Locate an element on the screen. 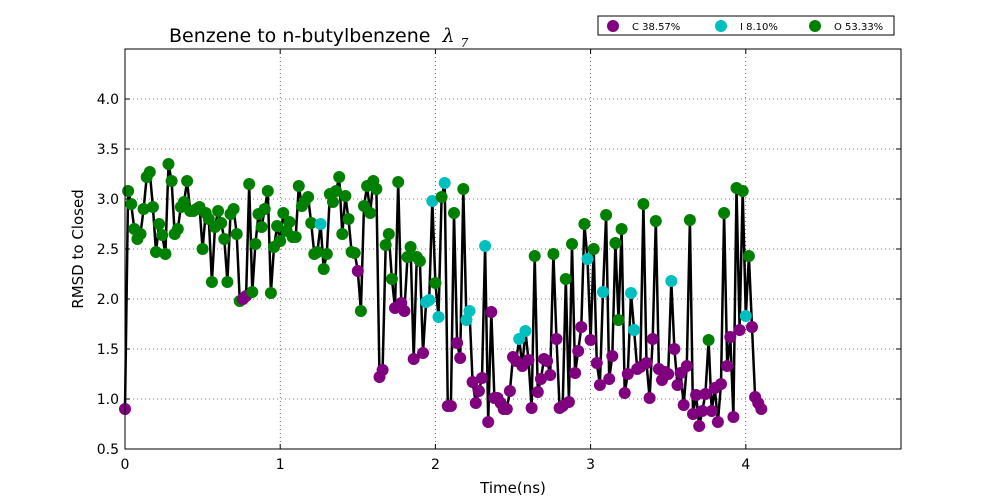 This screenshot has width=1000, height=500. legend-marker-o is located at coordinates (815, 26).